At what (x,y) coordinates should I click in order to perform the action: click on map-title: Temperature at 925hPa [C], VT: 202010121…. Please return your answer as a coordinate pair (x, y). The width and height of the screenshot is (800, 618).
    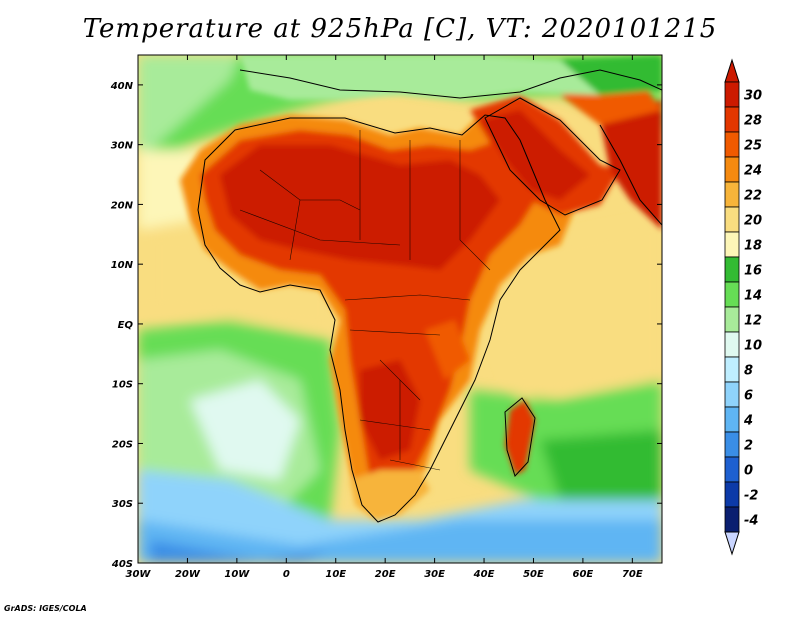
    Looking at the image, I should click on (400, 29).